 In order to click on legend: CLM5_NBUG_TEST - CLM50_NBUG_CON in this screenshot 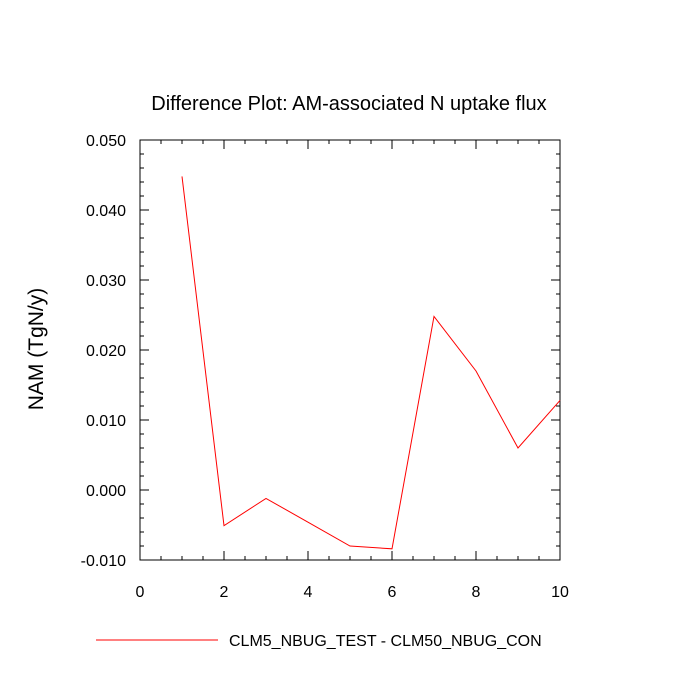, I will do `click(319, 641)`.